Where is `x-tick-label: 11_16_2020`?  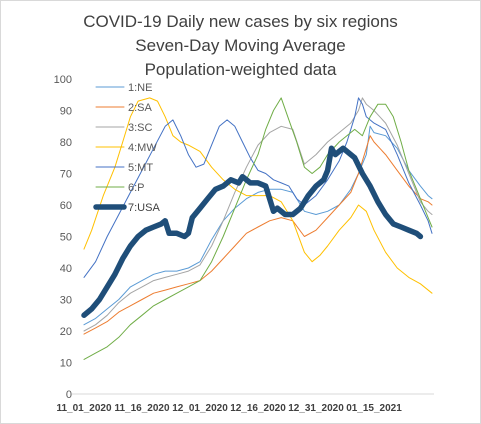
x-tick-label: 11_16_2020 is located at coordinates (142, 408).